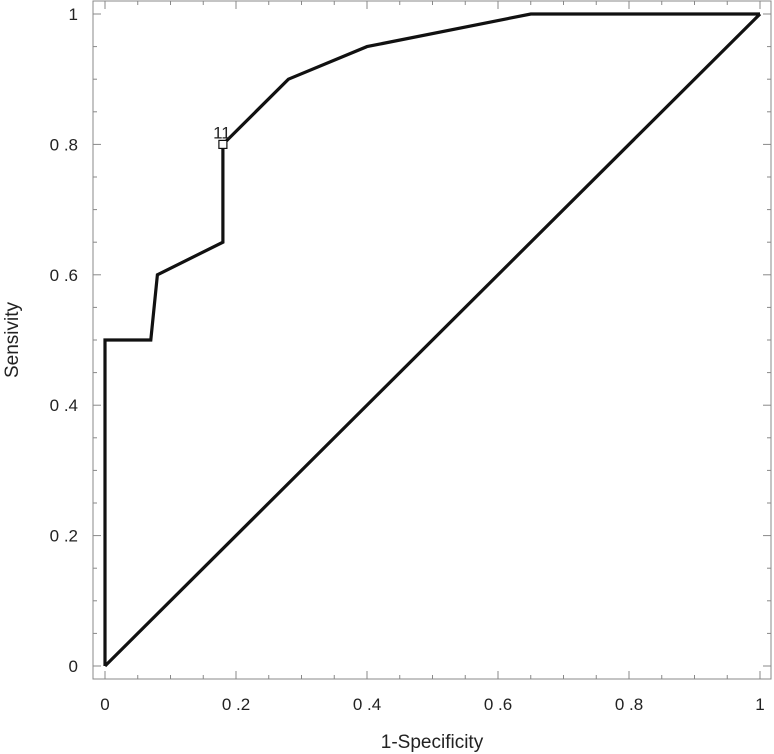 The image size is (774, 754). Describe the element at coordinates (73, 666) in the screenshot. I see `y-tick-label: 0` at that location.